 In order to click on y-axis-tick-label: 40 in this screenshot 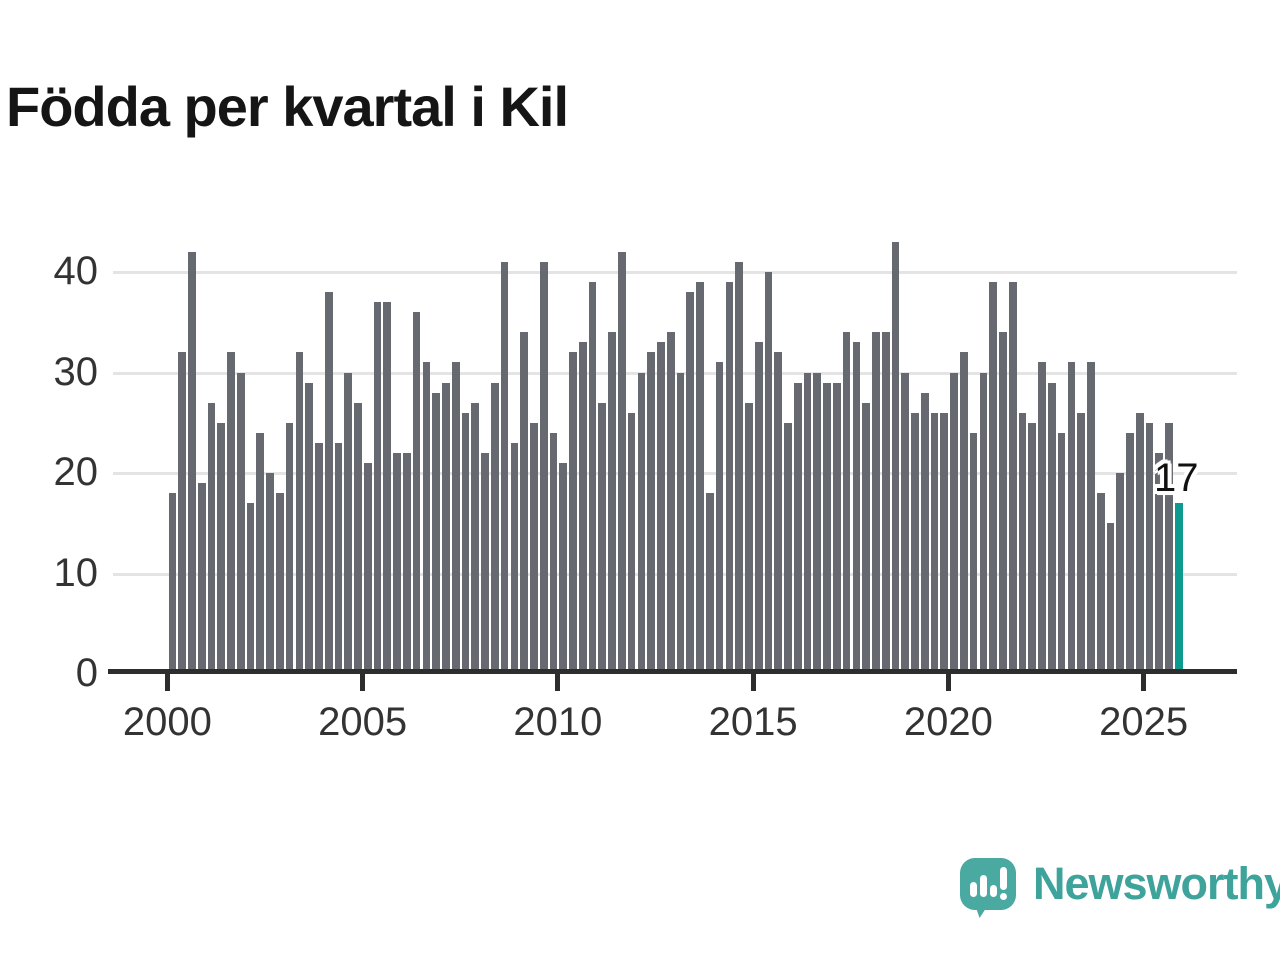, I will do `click(76, 271)`.